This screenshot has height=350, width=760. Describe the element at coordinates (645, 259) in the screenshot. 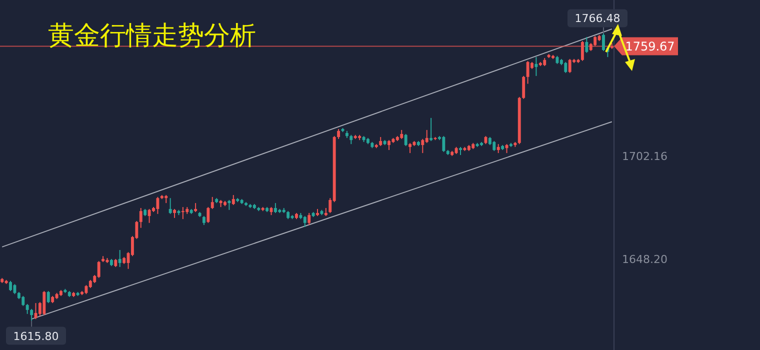

I see `y-tick-label: 1648.20` at that location.